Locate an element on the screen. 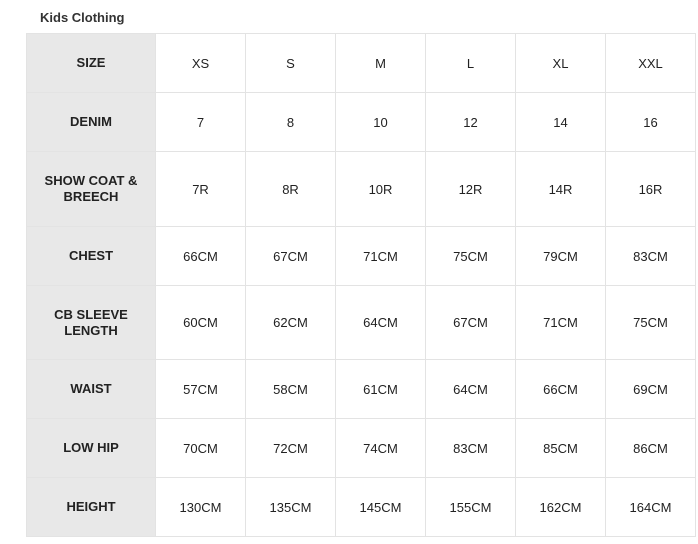  table-row: CB SLEEVE LENGTH 60CM 62CM 64CM 67CM 71CM 75CM is located at coordinates (361, 322).